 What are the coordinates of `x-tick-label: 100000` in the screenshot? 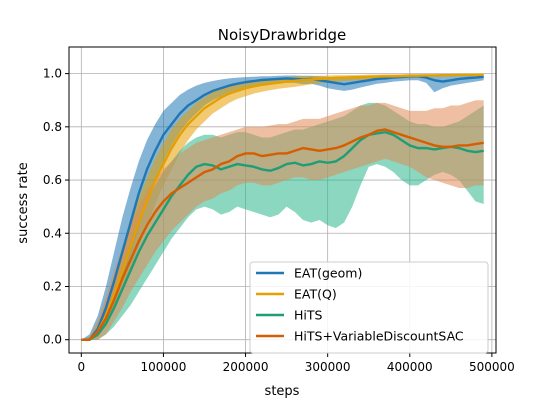 It's located at (164, 367).